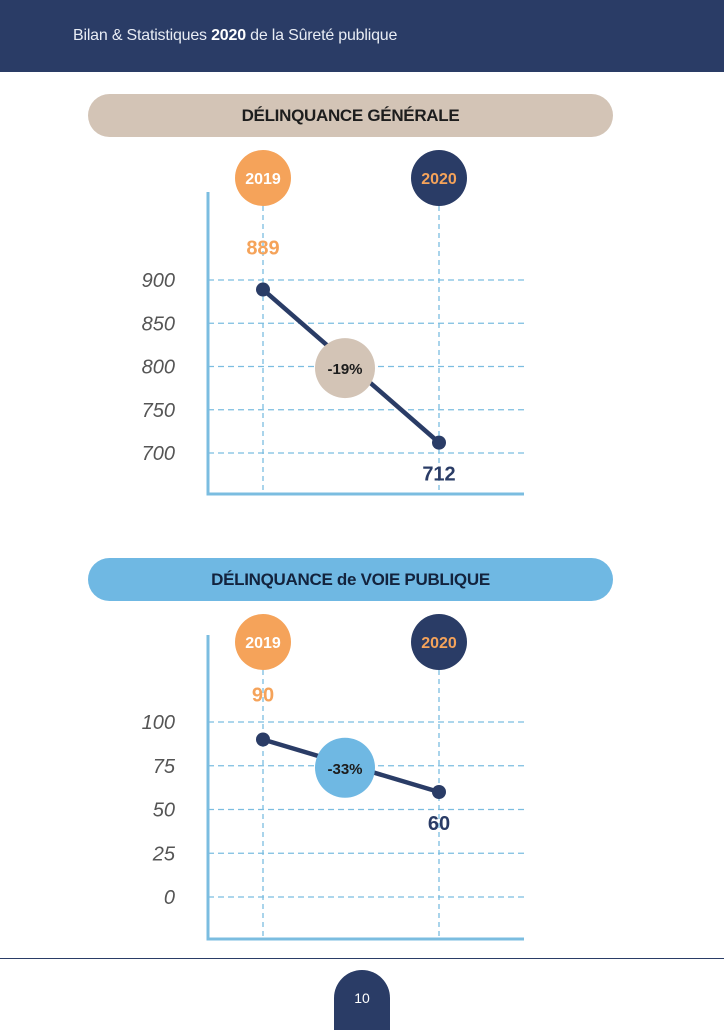 Image resolution: width=724 pixels, height=1030 pixels. Describe the element at coordinates (158, 411) in the screenshot. I see `y-tick-label: 750` at that location.